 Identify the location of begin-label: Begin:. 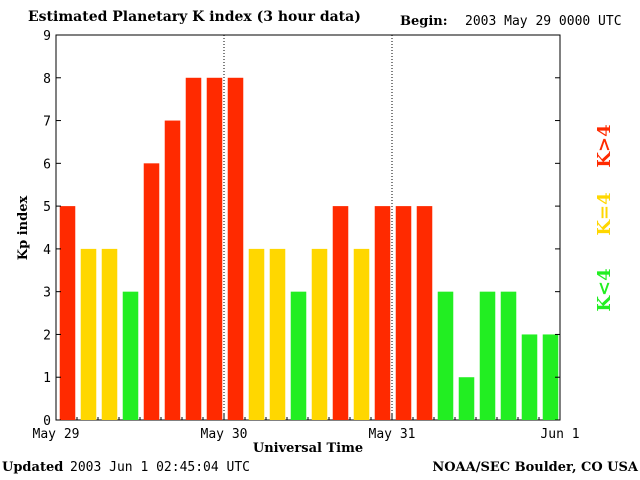
(424, 21).